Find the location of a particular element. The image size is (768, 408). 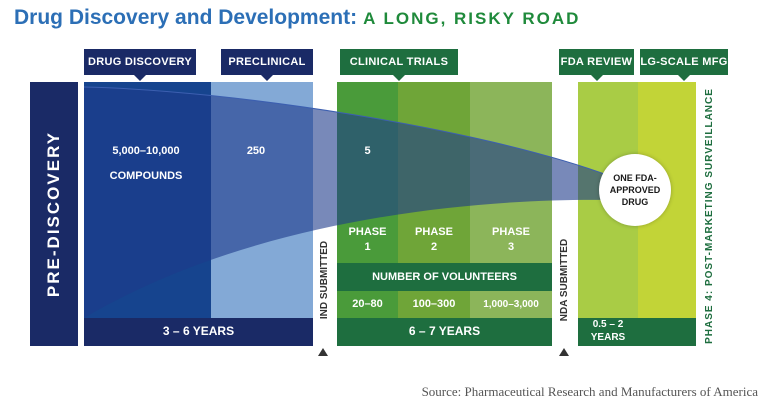

phase-3-volunteers: 1,000–3,000 is located at coordinates (511, 304).